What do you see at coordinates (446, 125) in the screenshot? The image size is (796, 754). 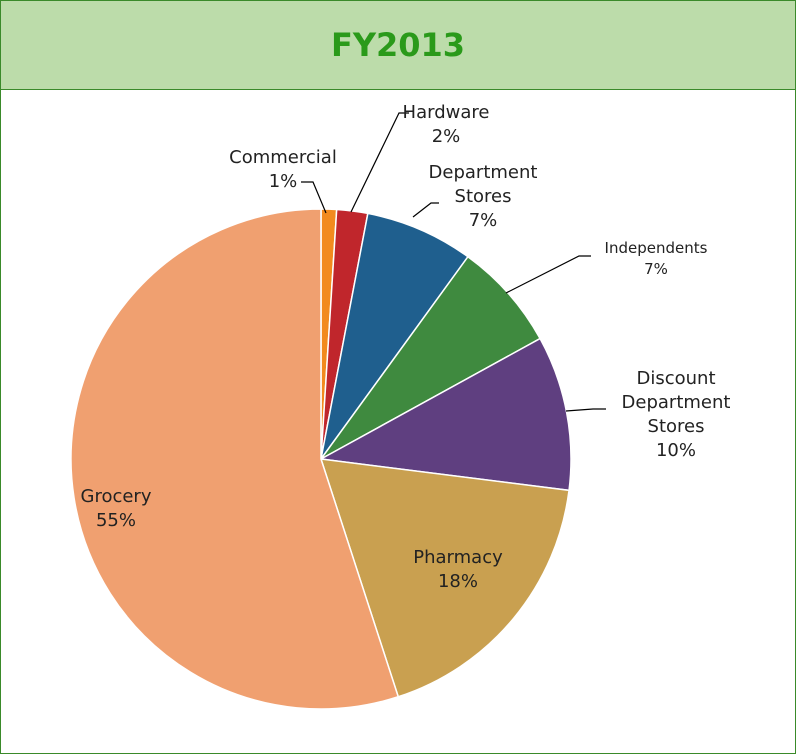 I see `data-label: Hardware 2%` at bounding box center [446, 125].